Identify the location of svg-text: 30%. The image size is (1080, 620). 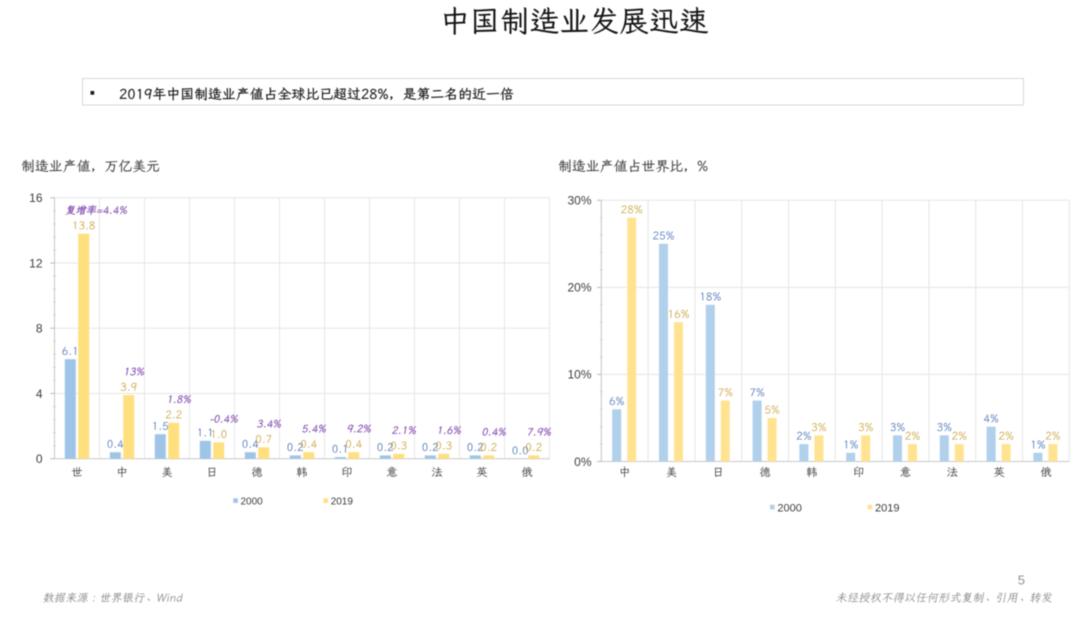
(579, 201).